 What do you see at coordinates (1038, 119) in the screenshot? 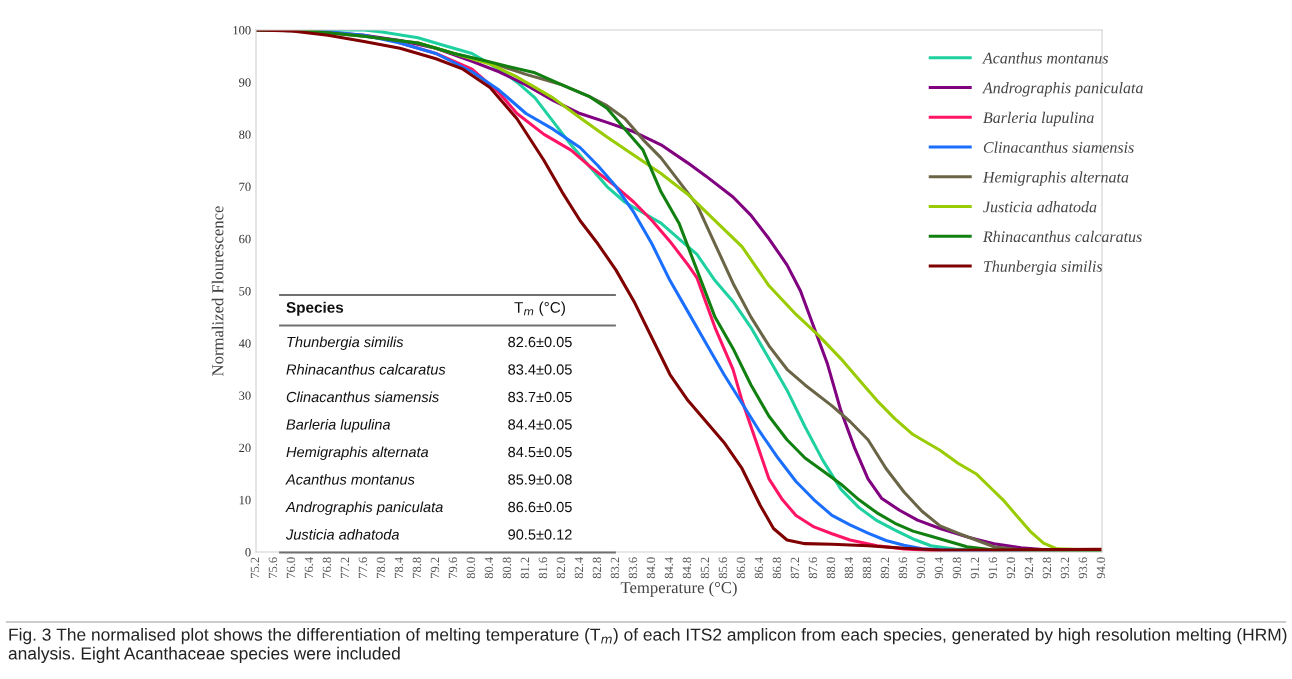
I see `legend-label: Barleria lupulina` at bounding box center [1038, 119].